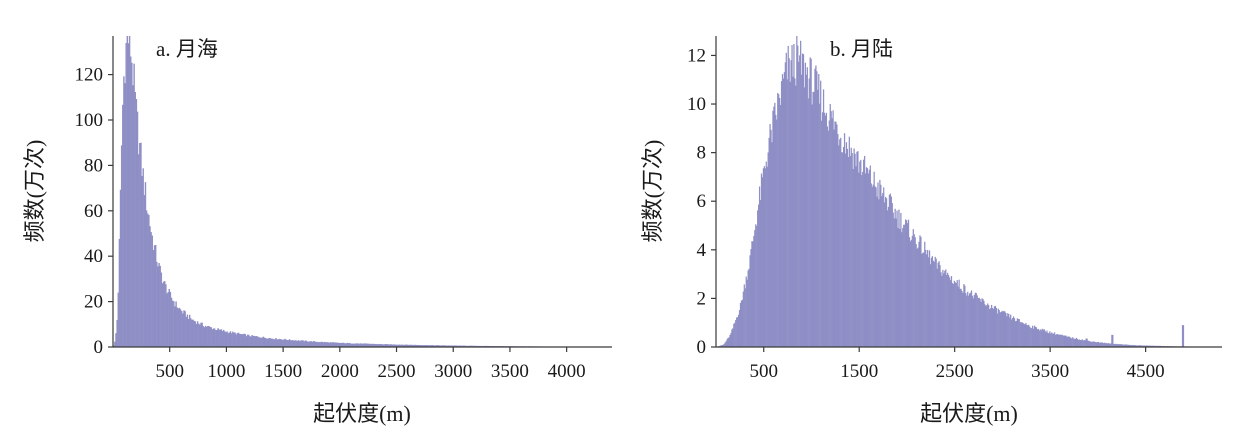 The width and height of the screenshot is (1249, 444). I want to click on x-tick-label: 4500, so click(1146, 371).